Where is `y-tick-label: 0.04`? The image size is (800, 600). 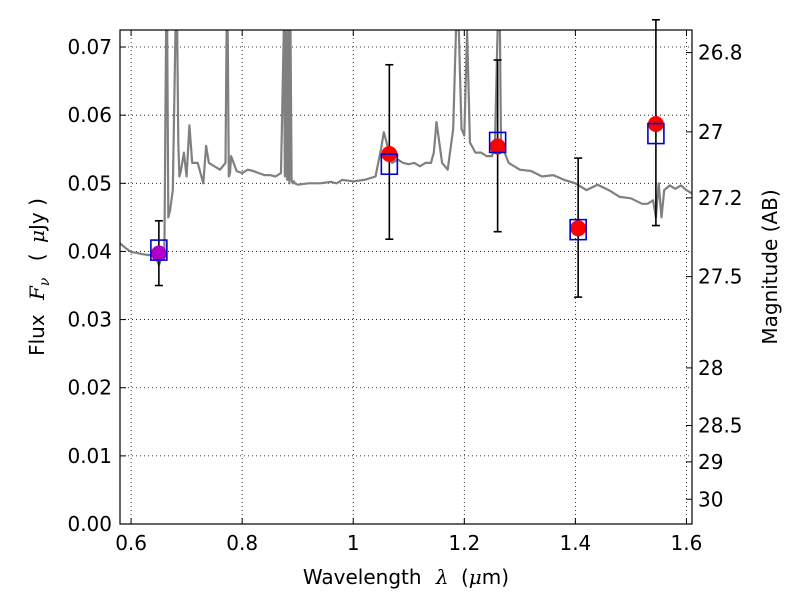
y-tick-label: 0.04 is located at coordinates (89, 251).